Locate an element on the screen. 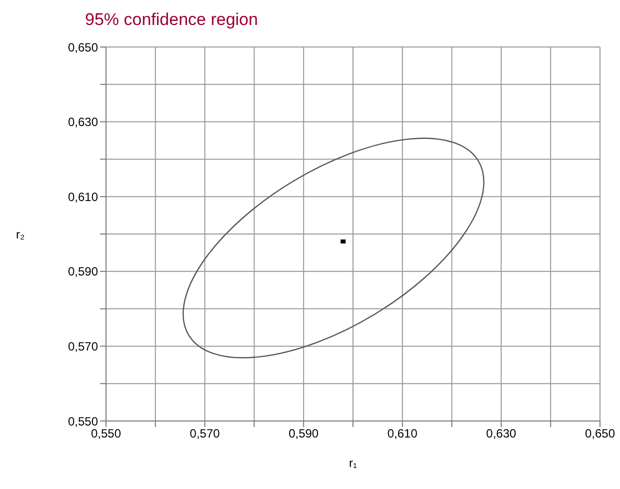 Image resolution: width=620 pixels, height=489 pixels. y-tick-label: 0,570 is located at coordinates (83, 346).